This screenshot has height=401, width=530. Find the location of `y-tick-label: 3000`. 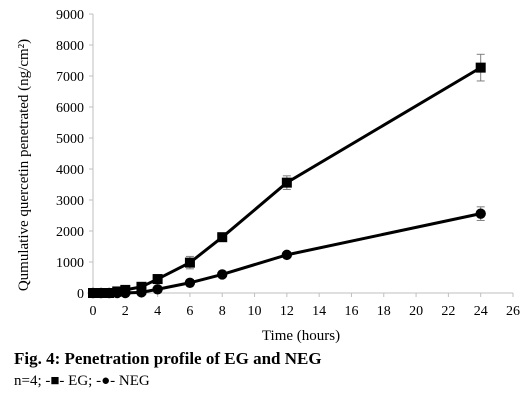

y-tick-label: 3000 is located at coordinates (70, 201).